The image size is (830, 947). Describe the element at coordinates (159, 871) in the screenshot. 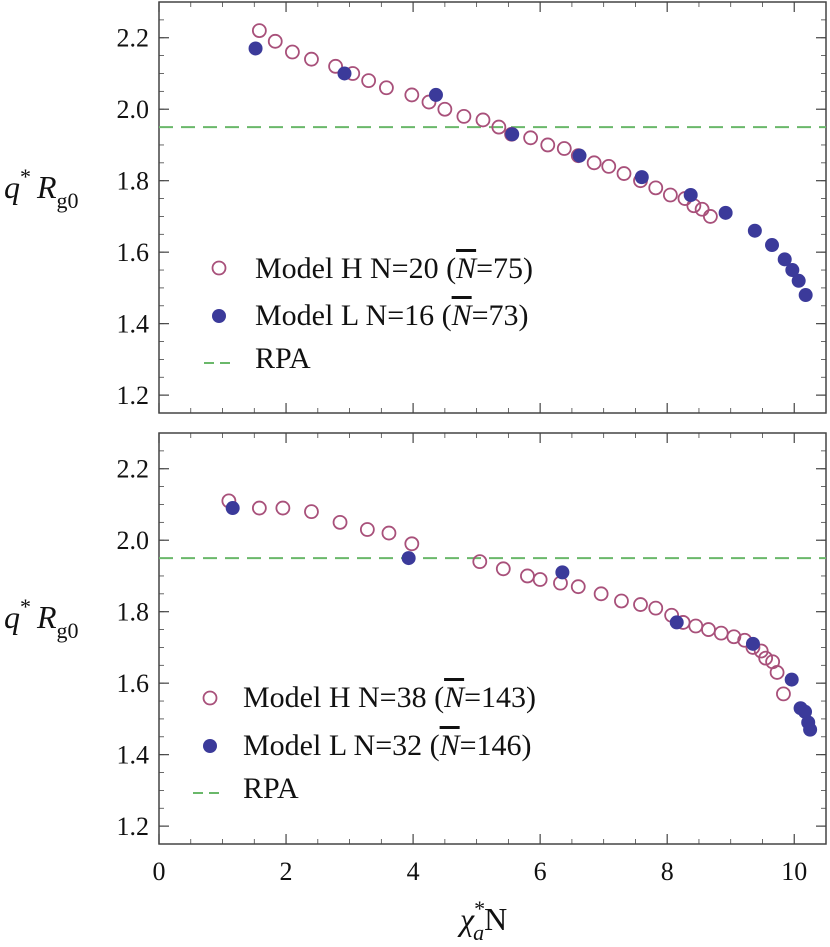

I see `bottom-x-tick-label: 0` at that location.